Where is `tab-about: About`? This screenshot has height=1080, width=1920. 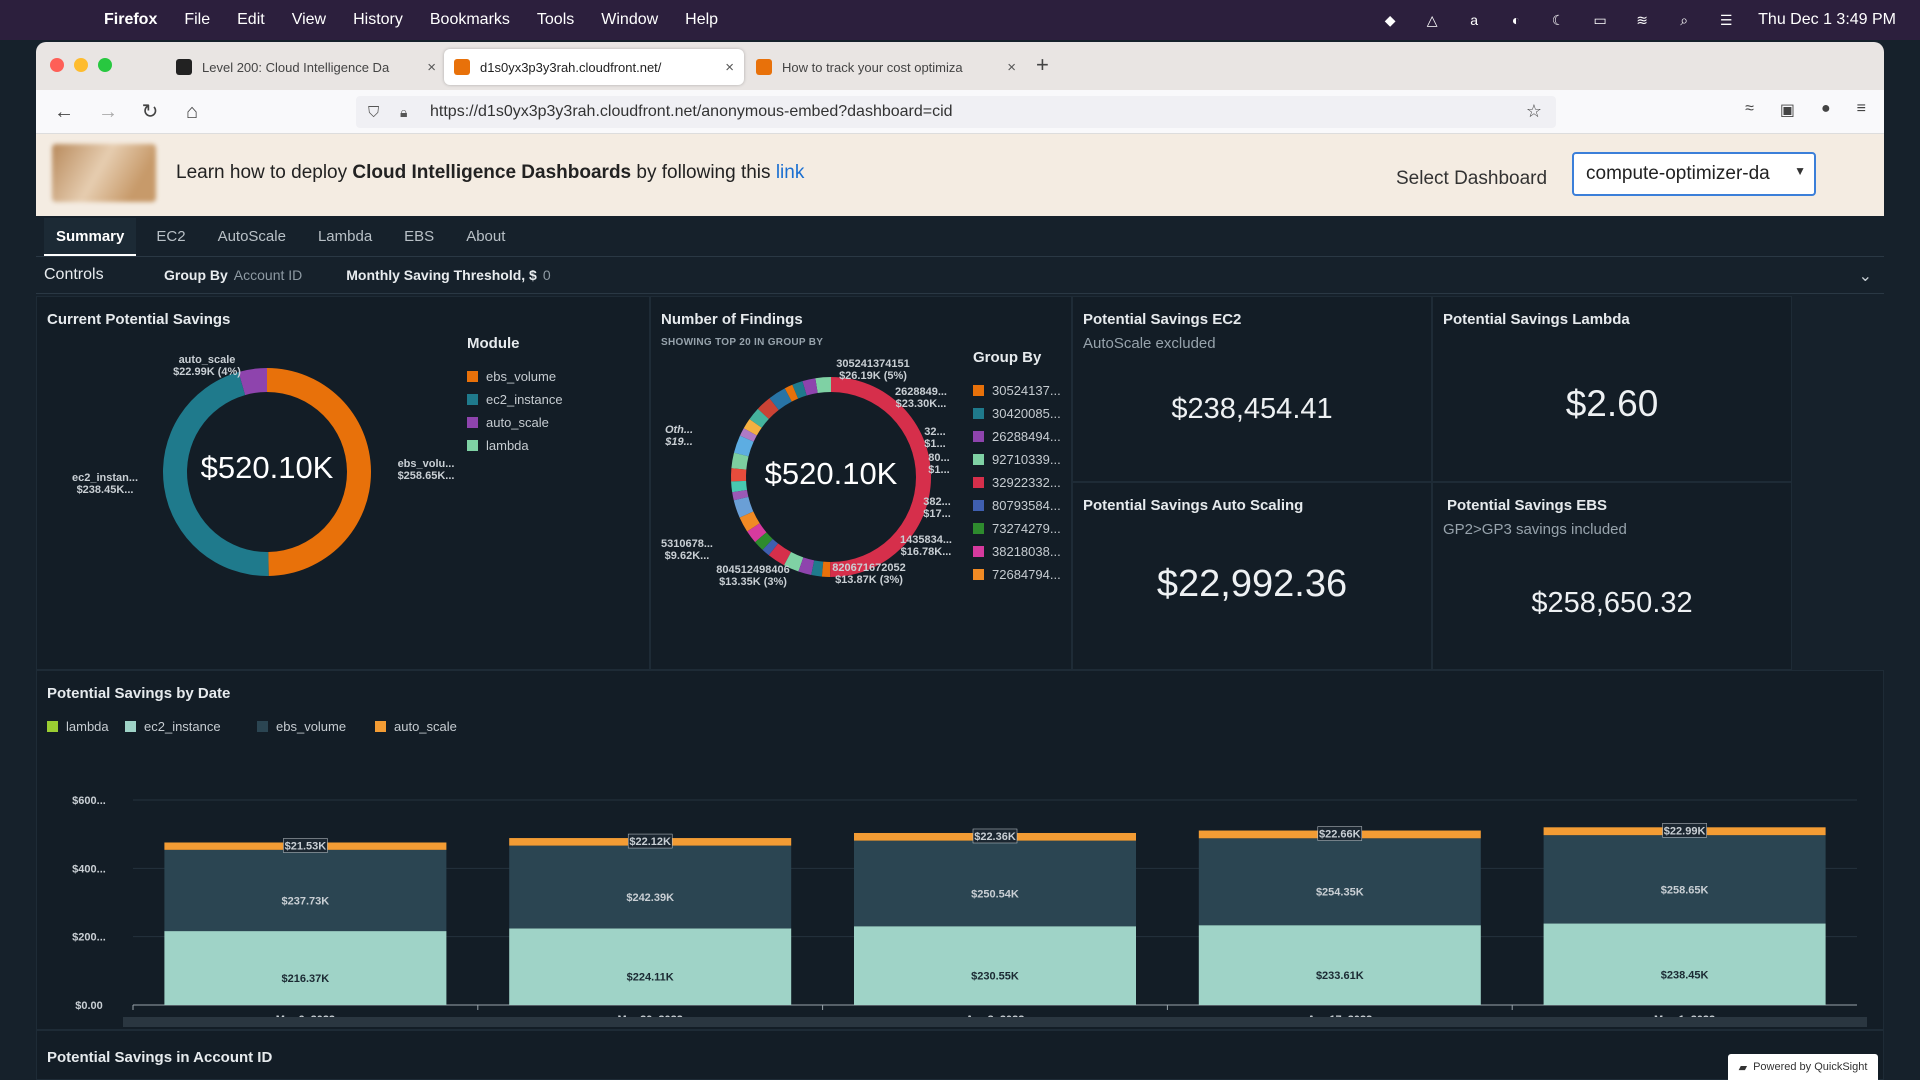 tab-about: About is located at coordinates (486, 236).